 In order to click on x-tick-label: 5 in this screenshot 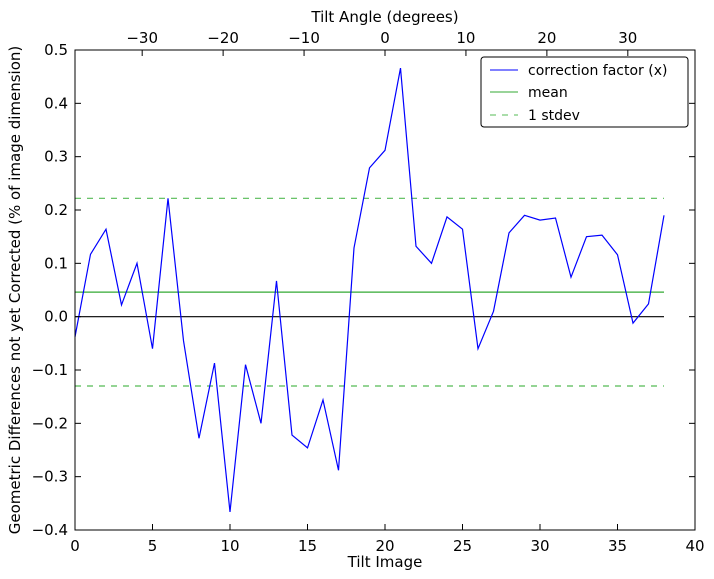, I will do `click(153, 546)`.